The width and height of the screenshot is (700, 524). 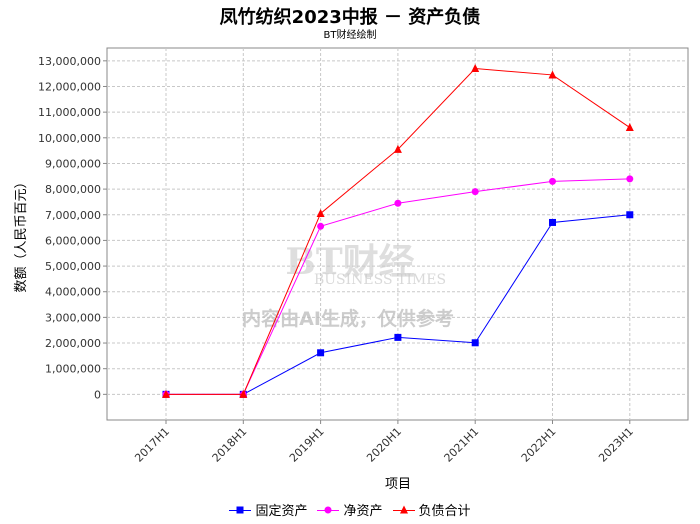 I want to click on y-tick-label: 13,000,000, so click(x=69, y=61).